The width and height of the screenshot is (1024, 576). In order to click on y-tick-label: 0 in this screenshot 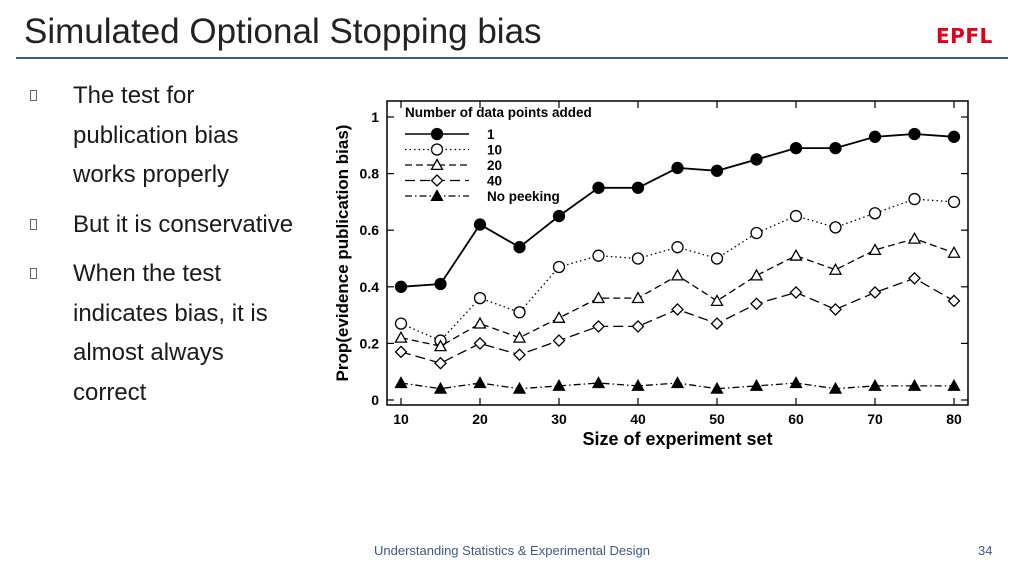, I will do `click(375, 400)`.